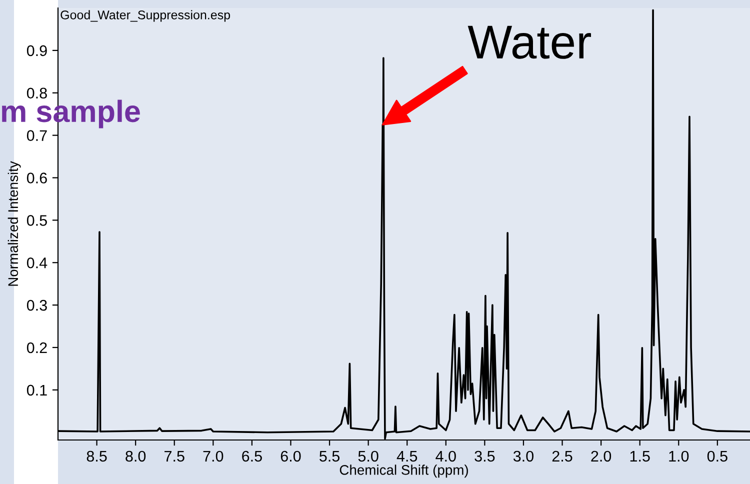 The width and height of the screenshot is (750, 484). Describe the element at coordinates (601, 456) in the screenshot. I see `x-tick-label: 2.0` at that location.